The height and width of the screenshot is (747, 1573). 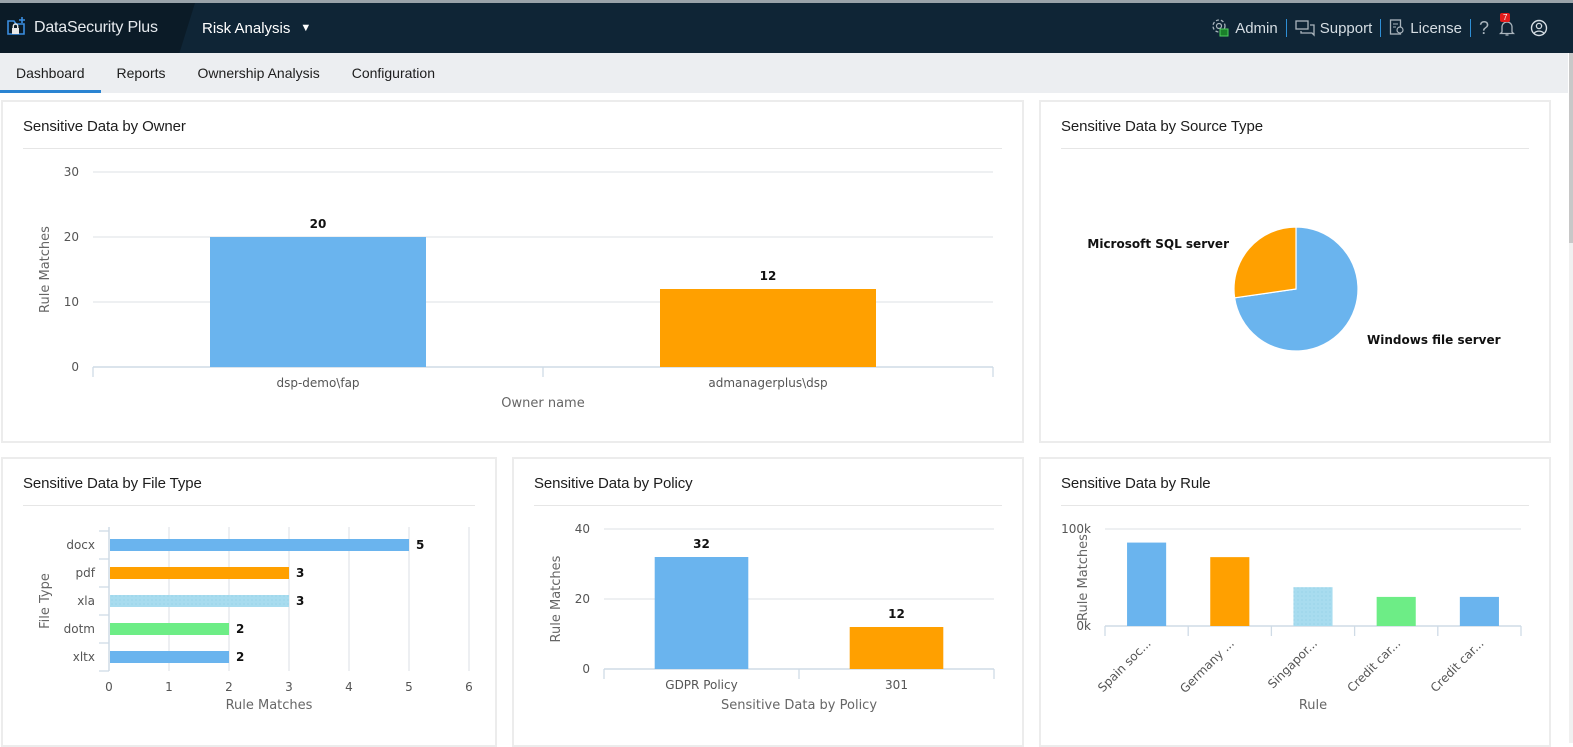 I want to click on y-tick-label: 10, so click(x=71, y=302).